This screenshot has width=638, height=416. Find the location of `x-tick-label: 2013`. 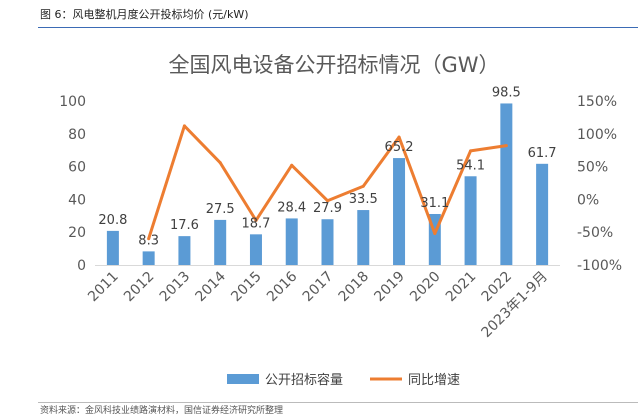

x-tick-label: 2013 is located at coordinates (175, 287).